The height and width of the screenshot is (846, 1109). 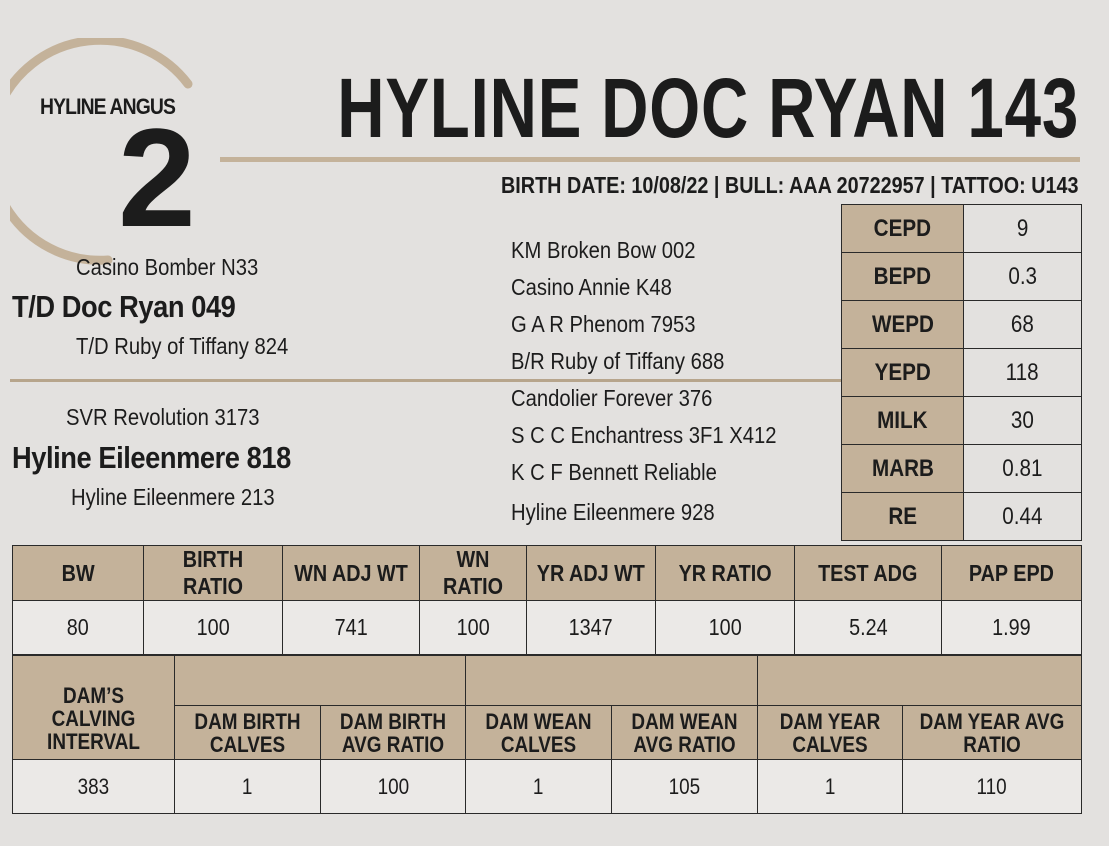 What do you see at coordinates (591, 287) in the screenshot?
I see `outer-ancestor-2: Casino Annie K48` at bounding box center [591, 287].